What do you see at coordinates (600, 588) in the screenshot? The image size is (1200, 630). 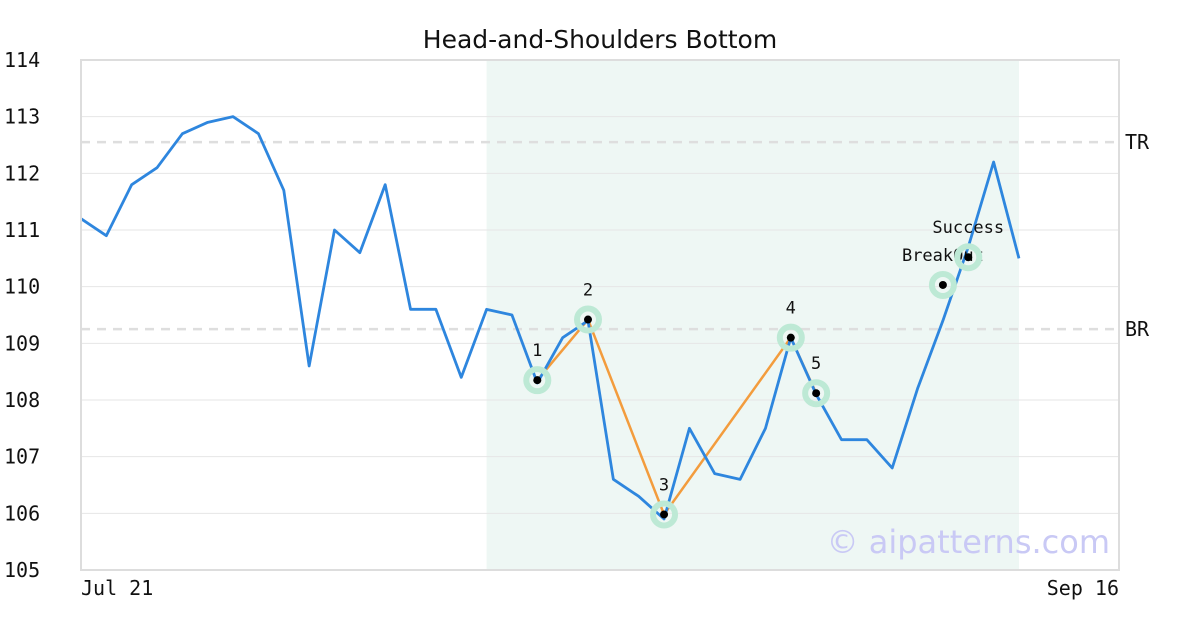 I see `x-axis: Jul 21 Sep 16` at bounding box center [600, 588].